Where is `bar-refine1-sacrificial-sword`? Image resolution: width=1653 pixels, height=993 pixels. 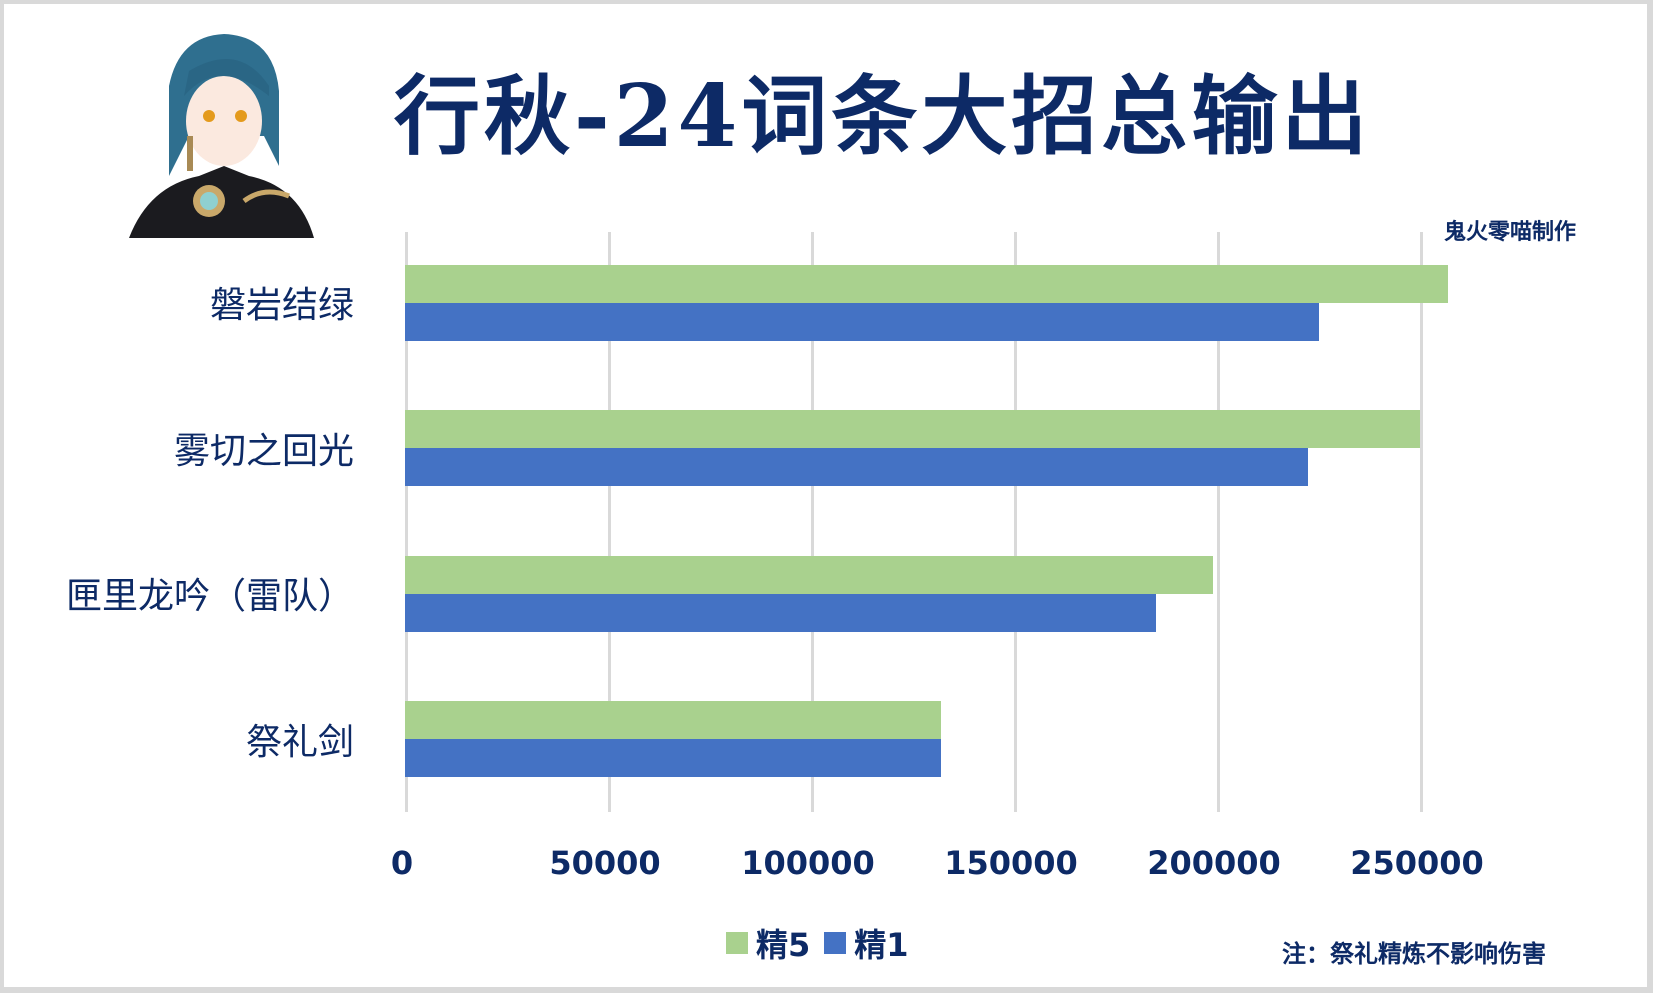
bar-refine1-sacrificial-sword is located at coordinates (673, 758).